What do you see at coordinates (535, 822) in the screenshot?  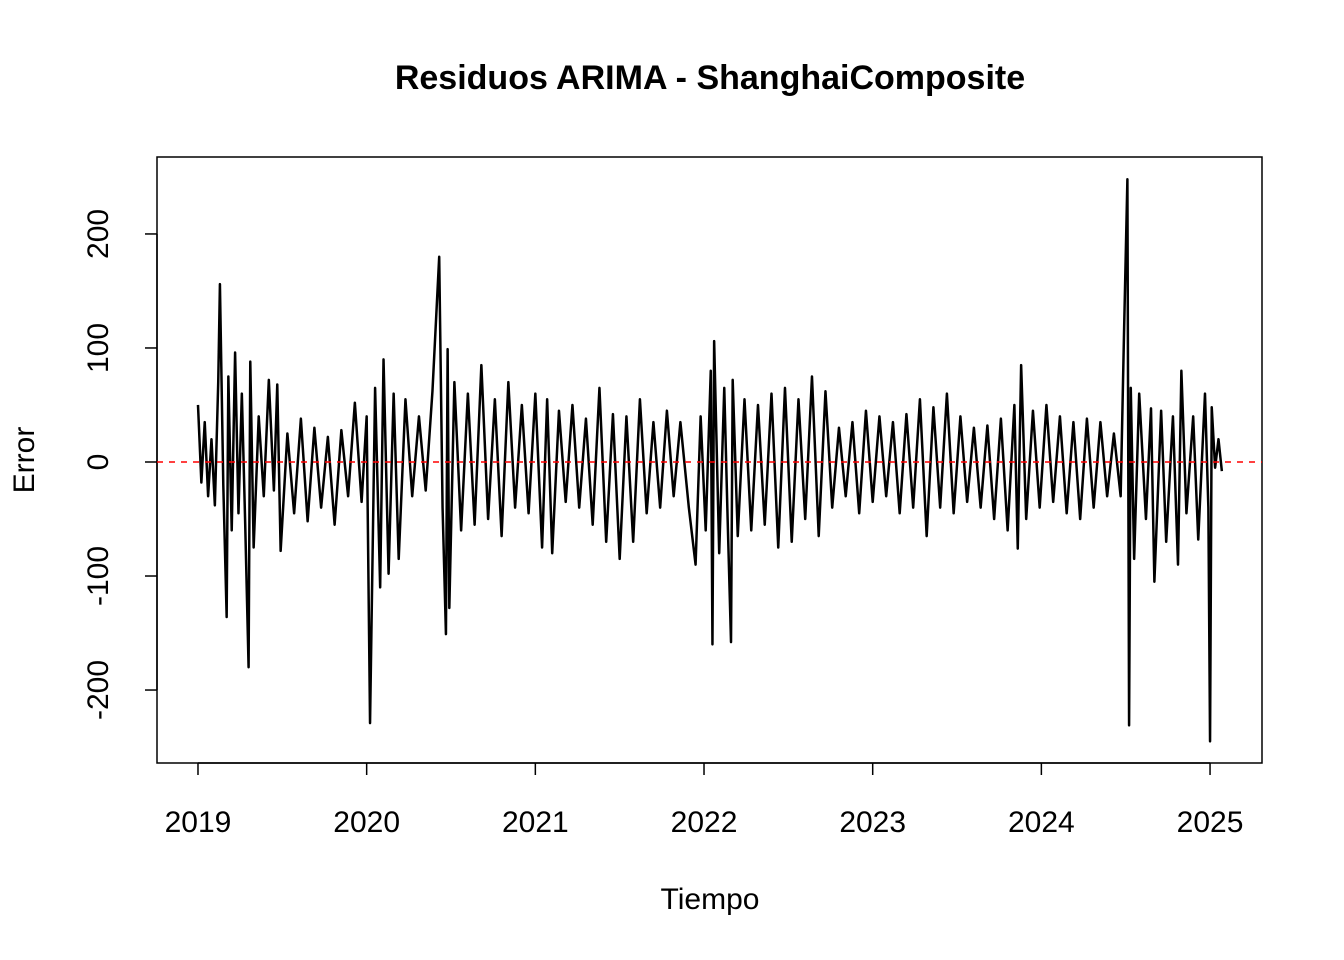 I see `x-tick-label: 2021` at bounding box center [535, 822].